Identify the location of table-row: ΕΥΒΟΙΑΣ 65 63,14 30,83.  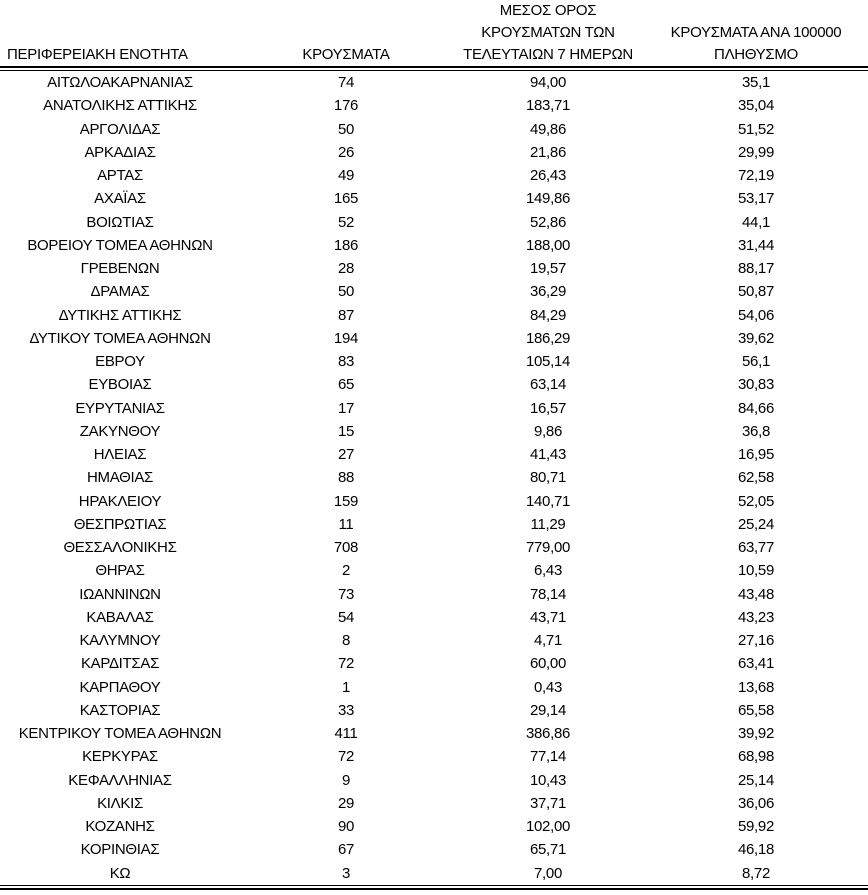
(434, 384).